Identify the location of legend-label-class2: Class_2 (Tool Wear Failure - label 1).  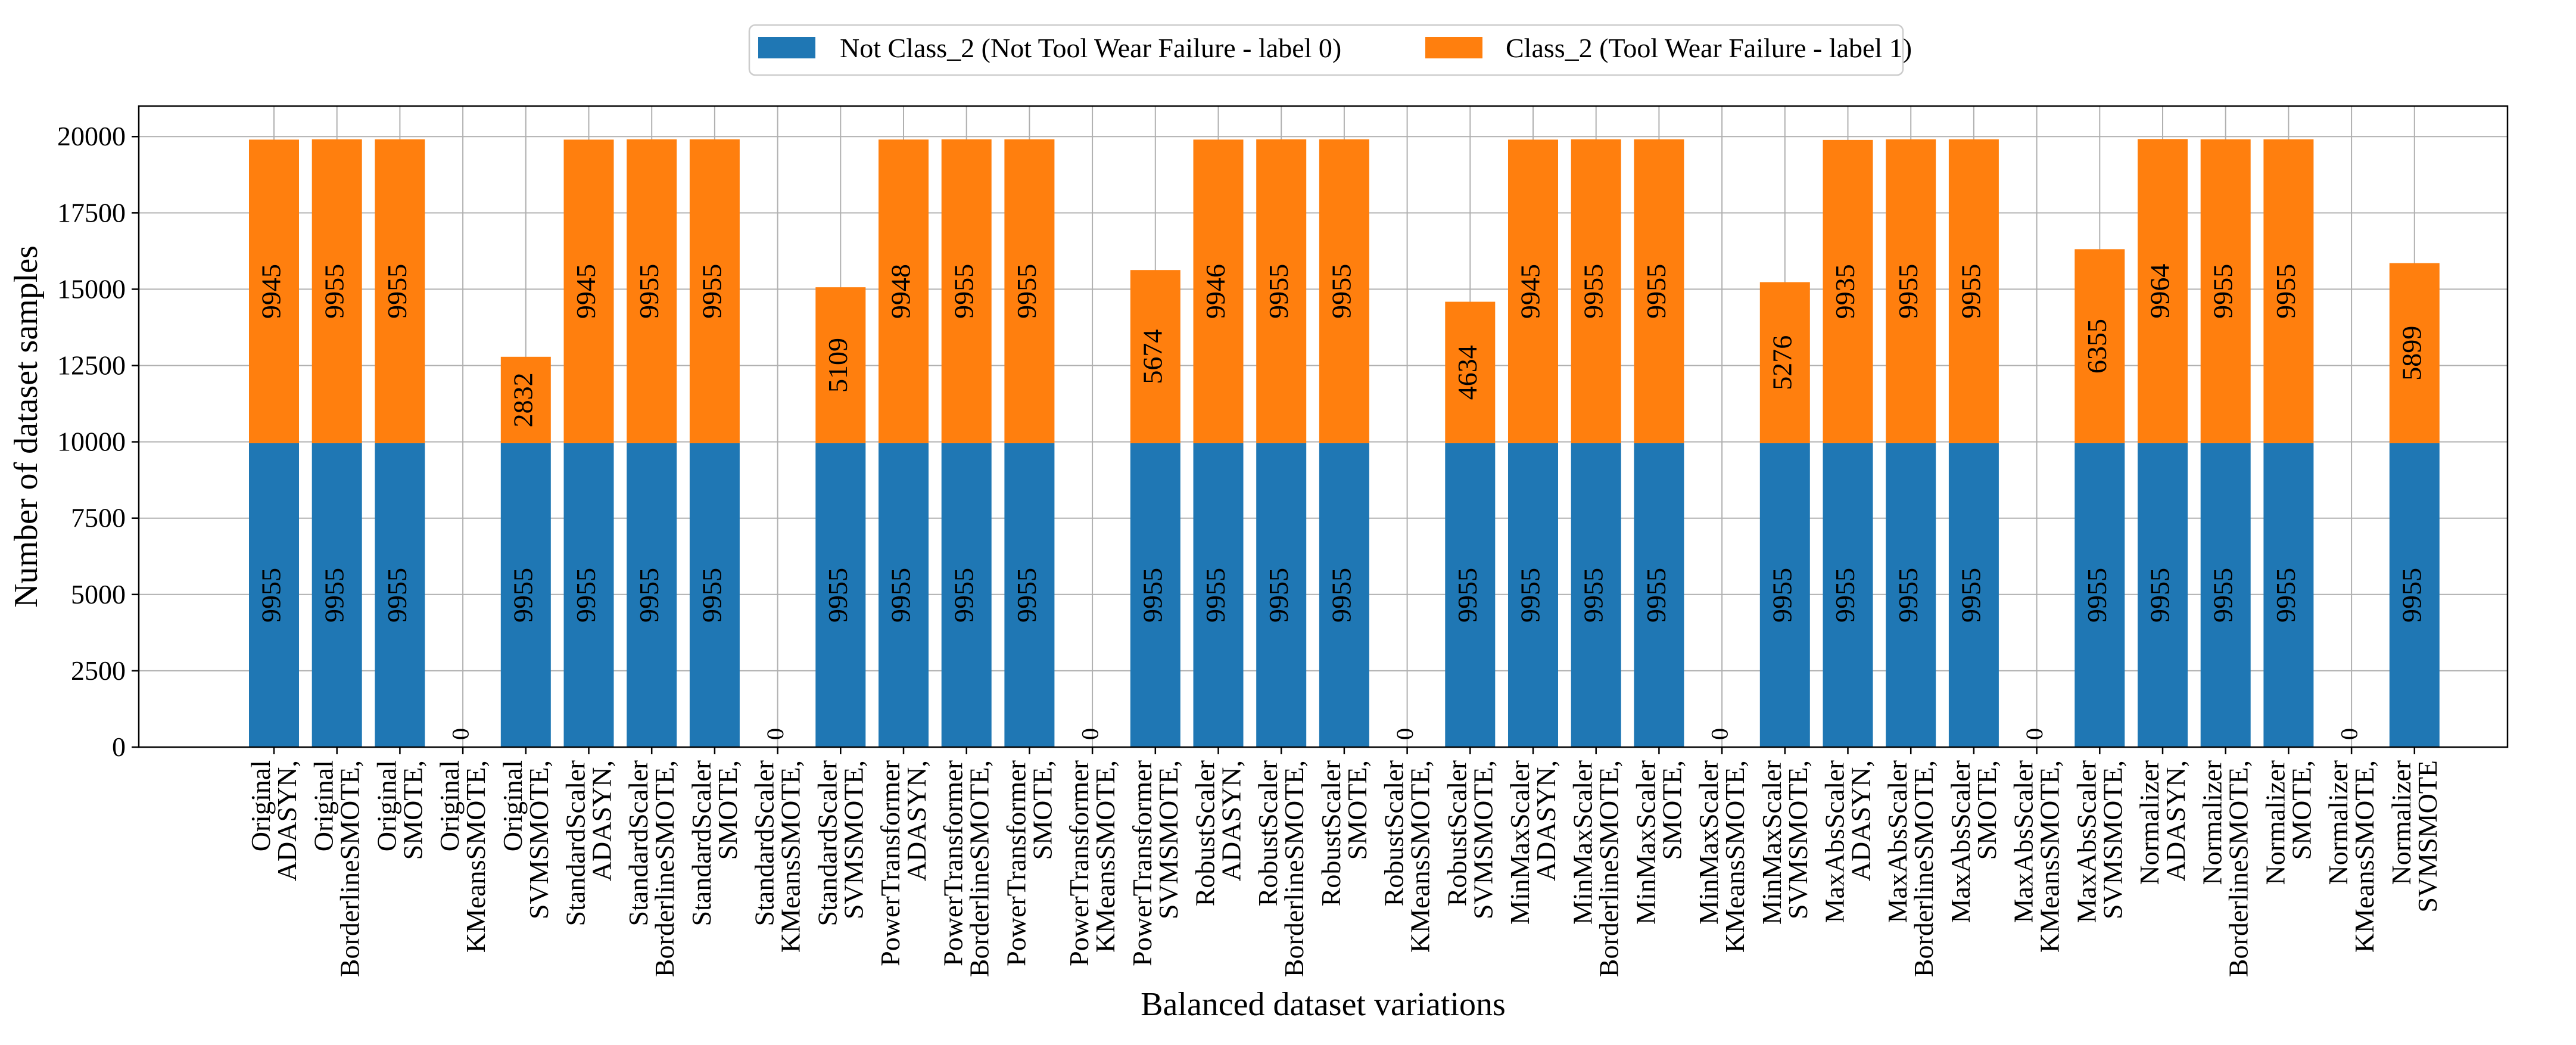
(1709, 48).